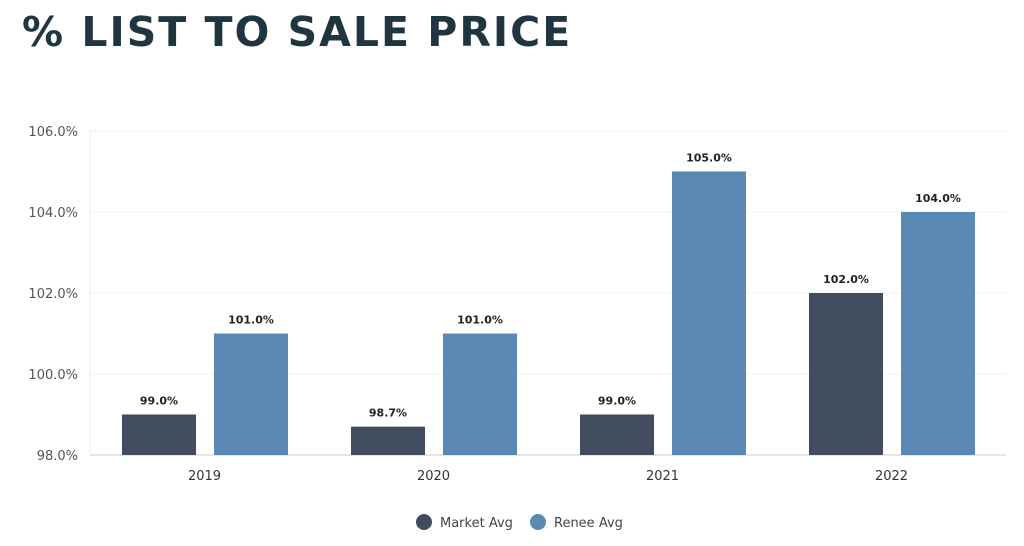 The width and height of the screenshot is (1024, 546). I want to click on y-tick-label: 102.0%, so click(53, 294).